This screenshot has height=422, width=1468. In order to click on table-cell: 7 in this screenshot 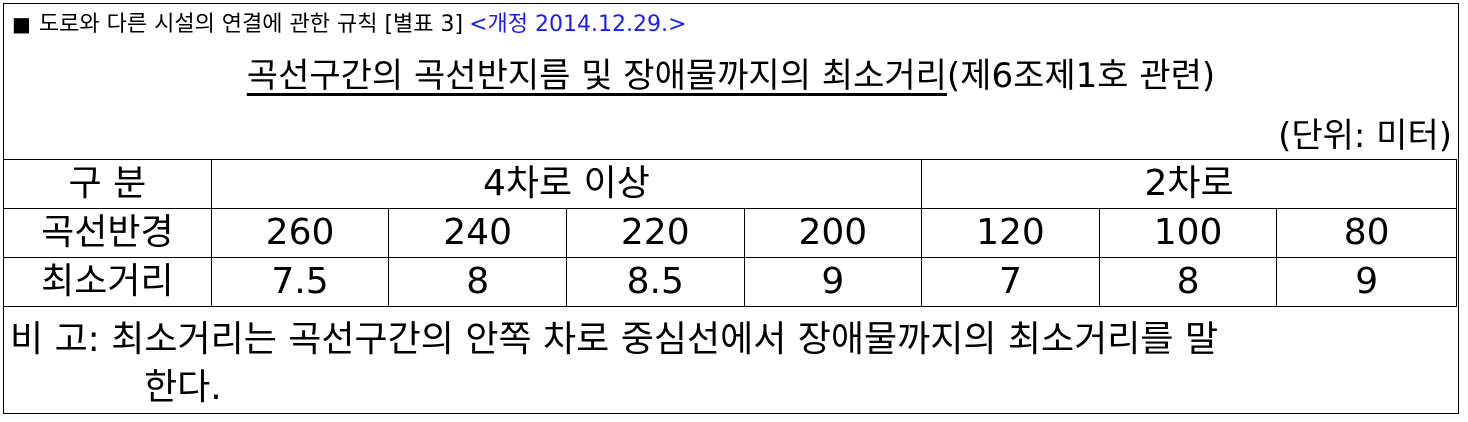, I will do `click(1010, 282)`.